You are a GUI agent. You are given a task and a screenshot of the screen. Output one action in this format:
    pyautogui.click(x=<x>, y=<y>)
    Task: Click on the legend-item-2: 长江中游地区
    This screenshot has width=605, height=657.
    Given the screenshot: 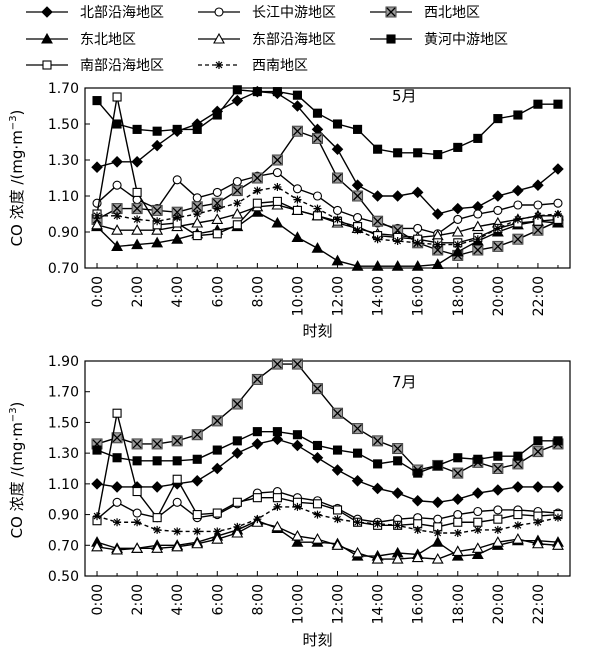 What is the action you would take?
    pyautogui.click(x=267, y=13)
    